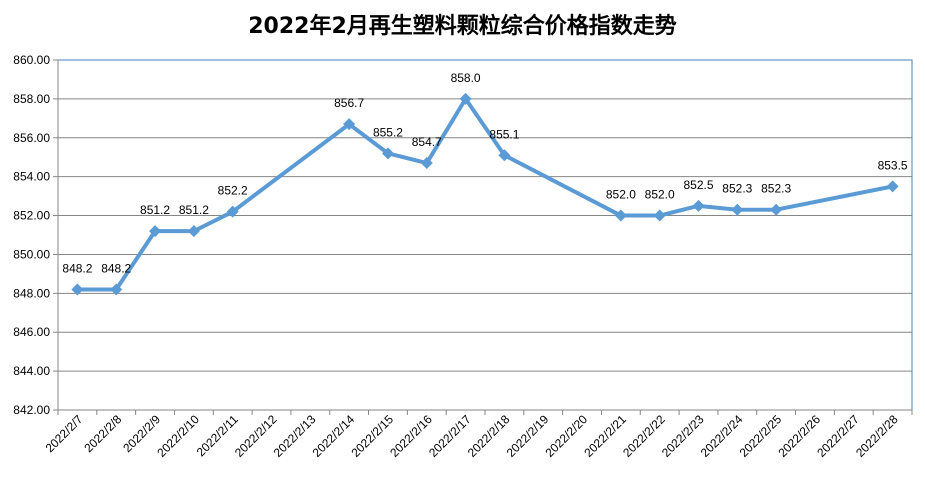 The height and width of the screenshot is (488, 925). What do you see at coordinates (877, 436) in the screenshot?
I see `x-tick-label: 2022/2/28` at bounding box center [877, 436].